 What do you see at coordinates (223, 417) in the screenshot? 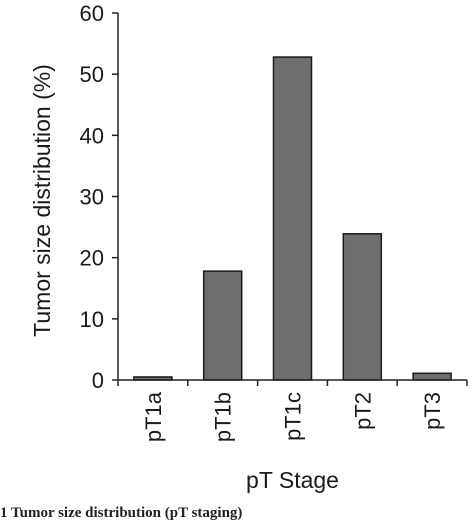
I see `x-tick-label: pT1b` at bounding box center [223, 417].